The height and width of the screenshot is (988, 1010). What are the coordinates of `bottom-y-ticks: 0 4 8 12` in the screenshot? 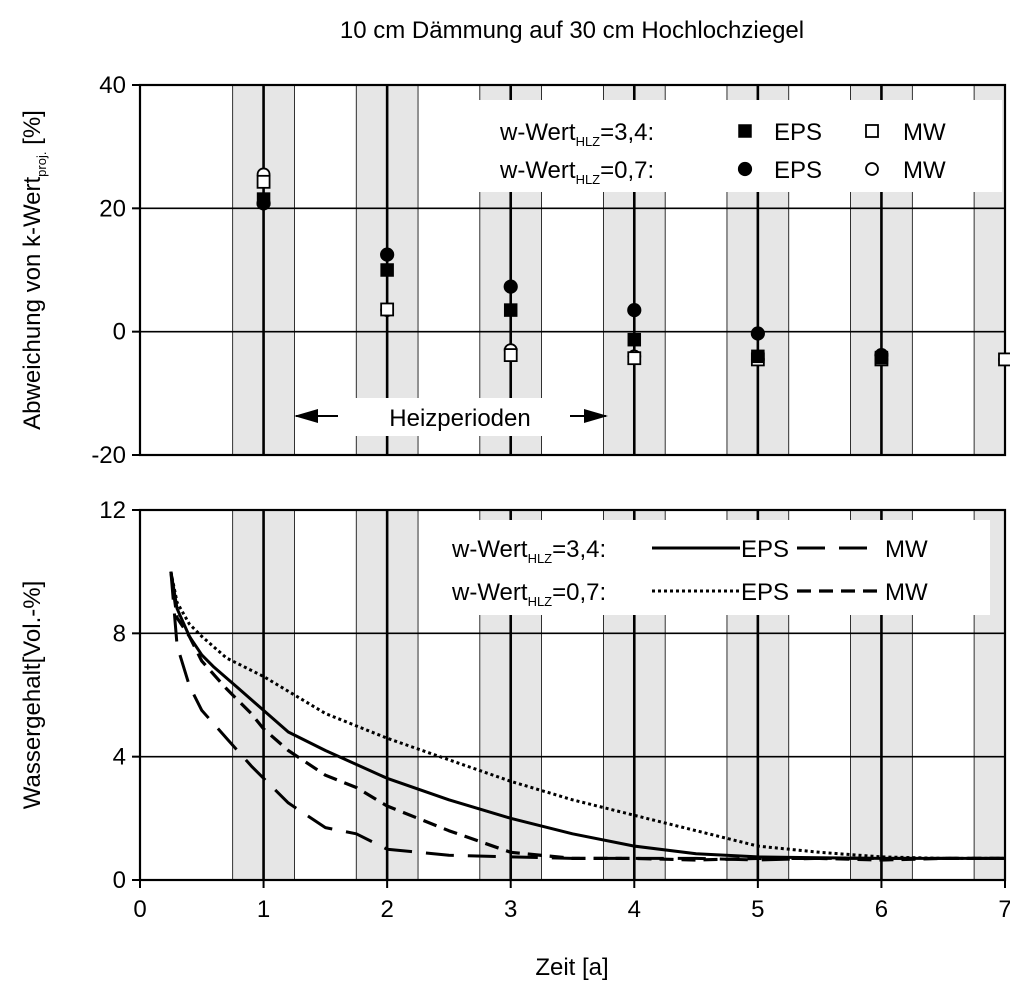 It's located at (119, 695).